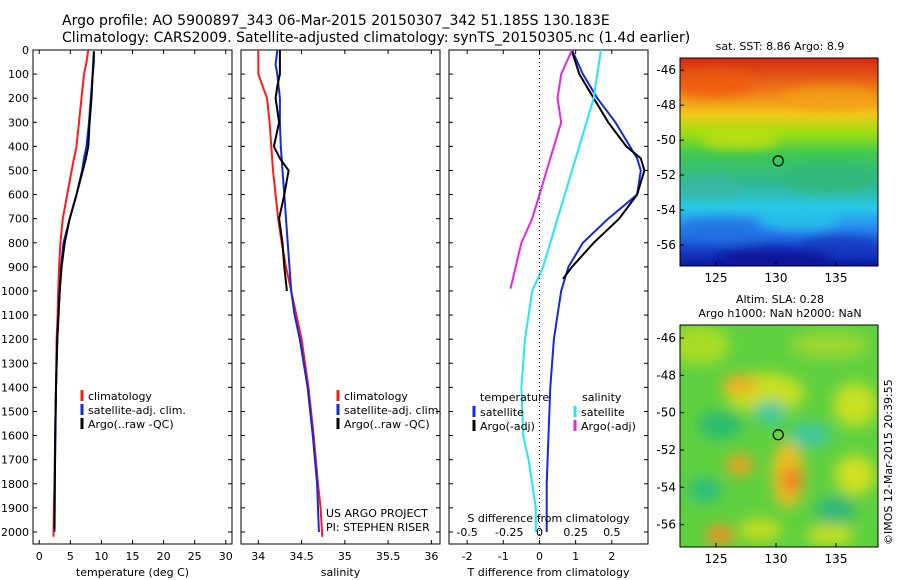  I want to click on y-tick-label: 200, so click(18, 98).